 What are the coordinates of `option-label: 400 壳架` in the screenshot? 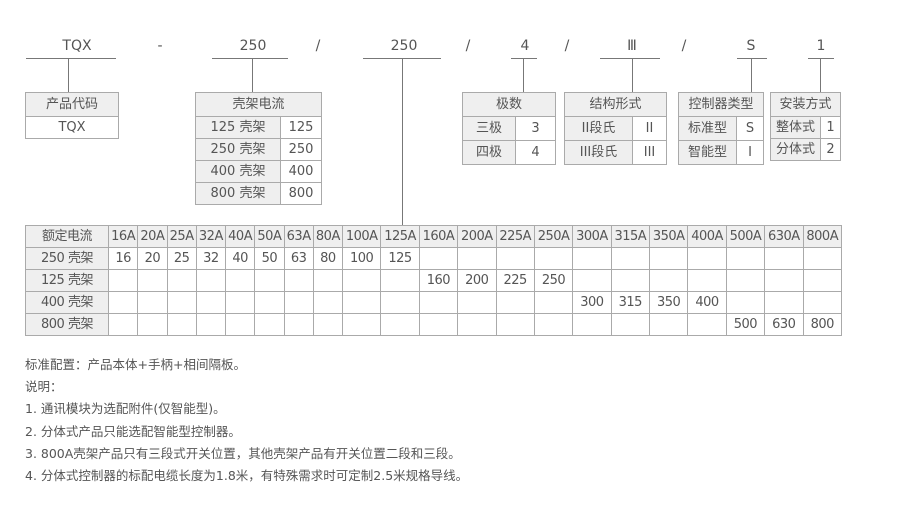 It's located at (238, 171).